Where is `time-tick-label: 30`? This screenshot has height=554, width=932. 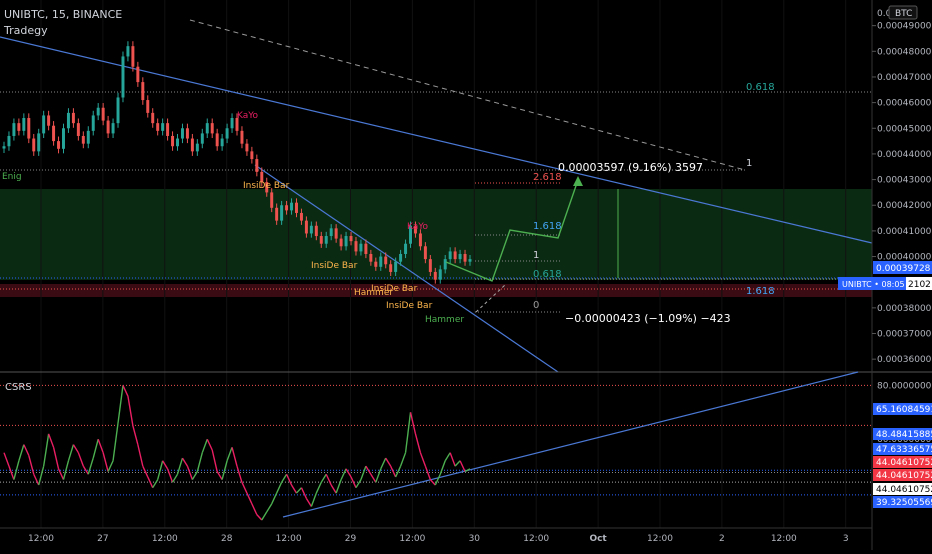
time-tick-label: 30 is located at coordinates (475, 539).